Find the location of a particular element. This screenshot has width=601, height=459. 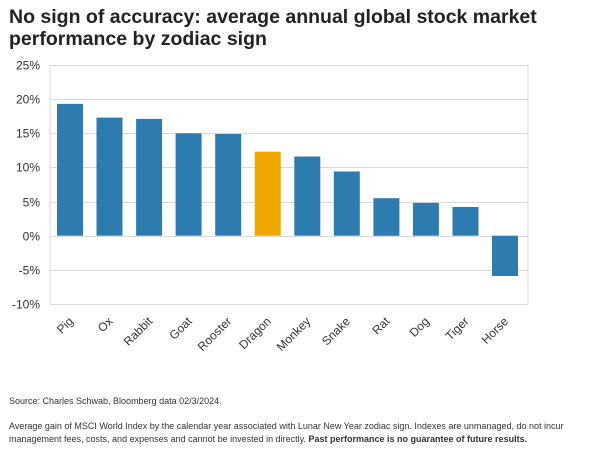

y-axis-ticks: -10% -5% 0% 5% 10% 15% 20% 25% is located at coordinates (26, 185).